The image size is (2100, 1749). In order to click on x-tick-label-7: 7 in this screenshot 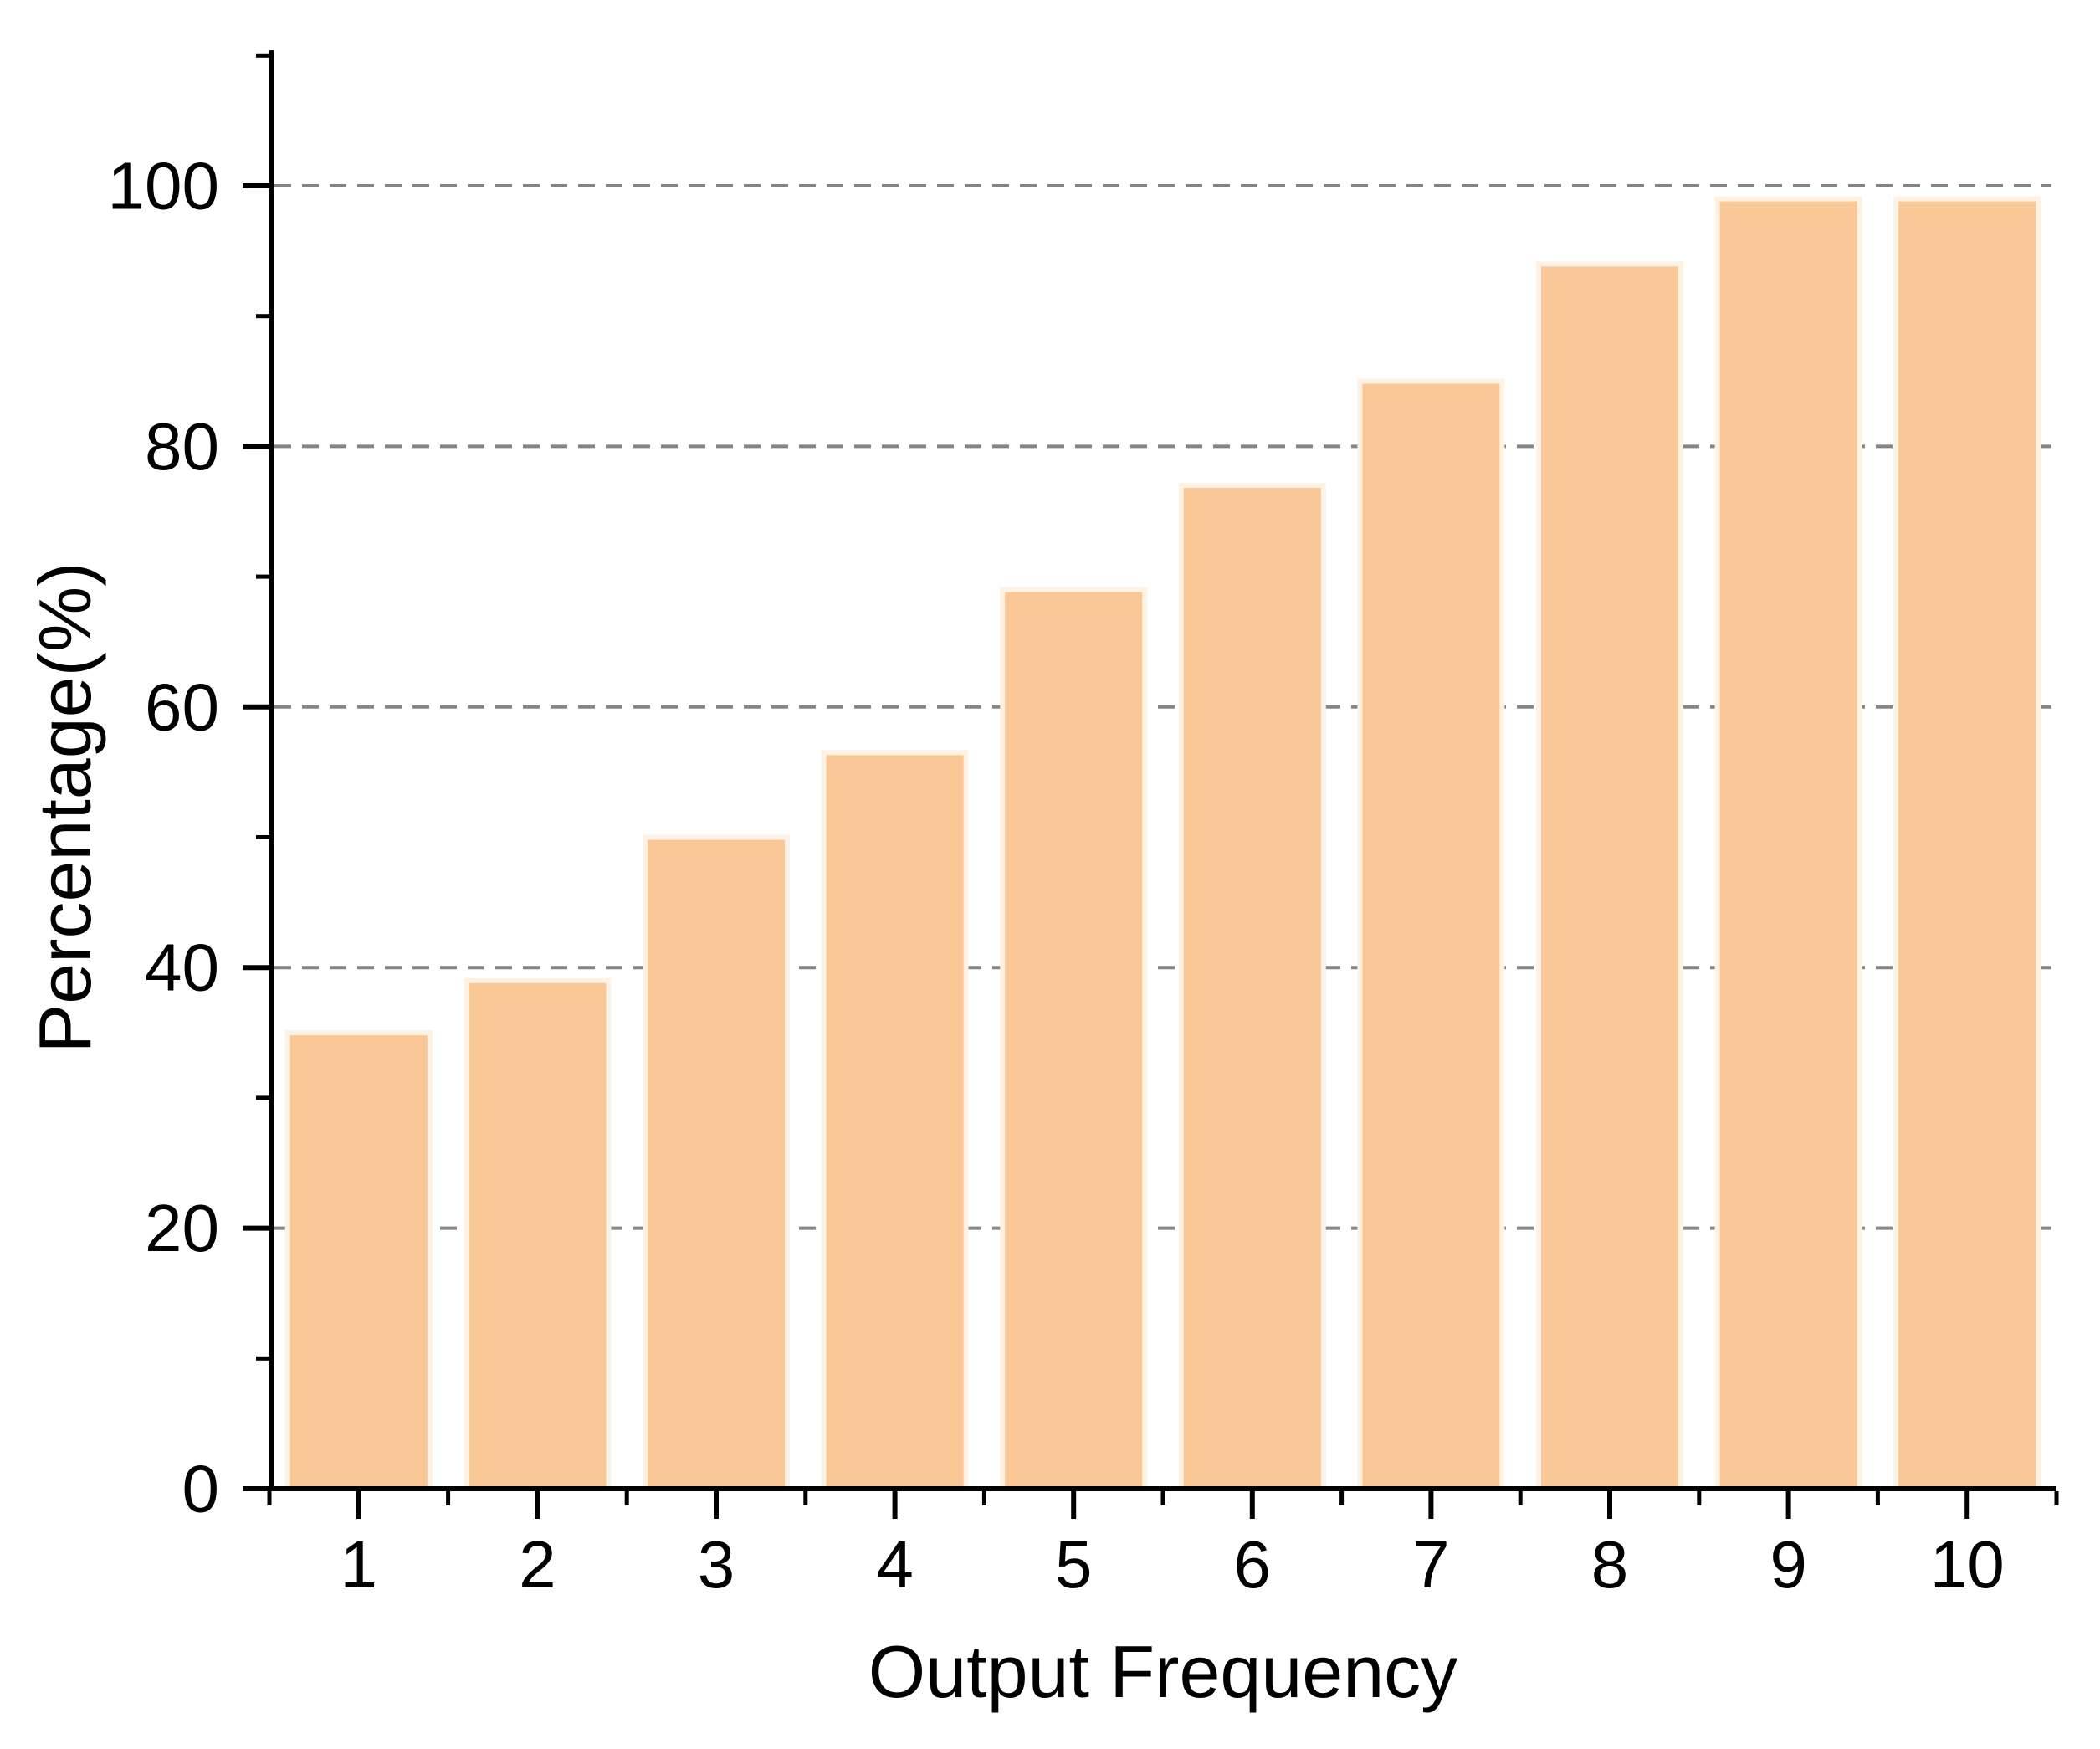, I will do `click(1431, 1564)`.